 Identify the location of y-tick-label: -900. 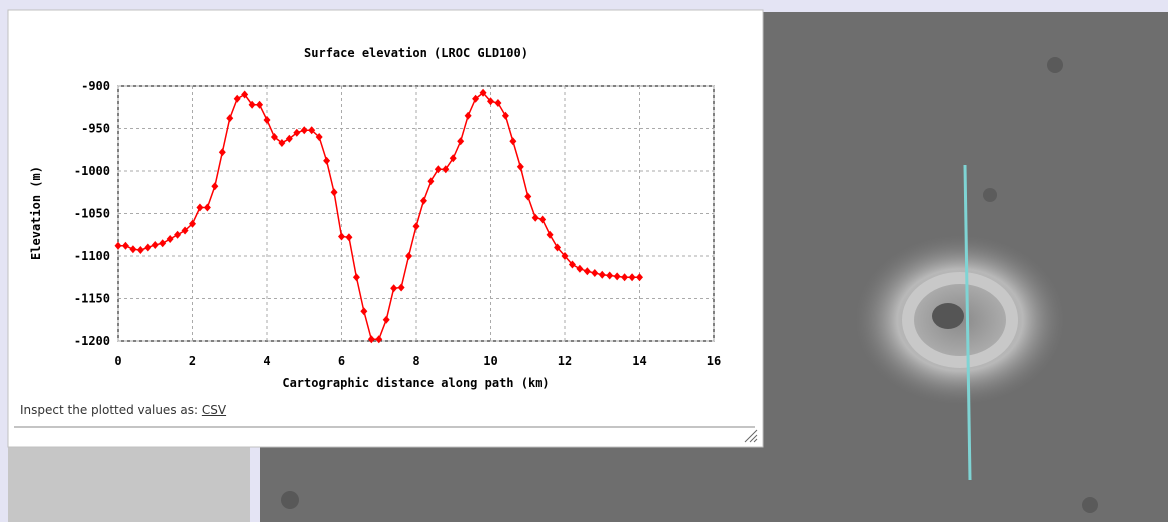
(95, 86).